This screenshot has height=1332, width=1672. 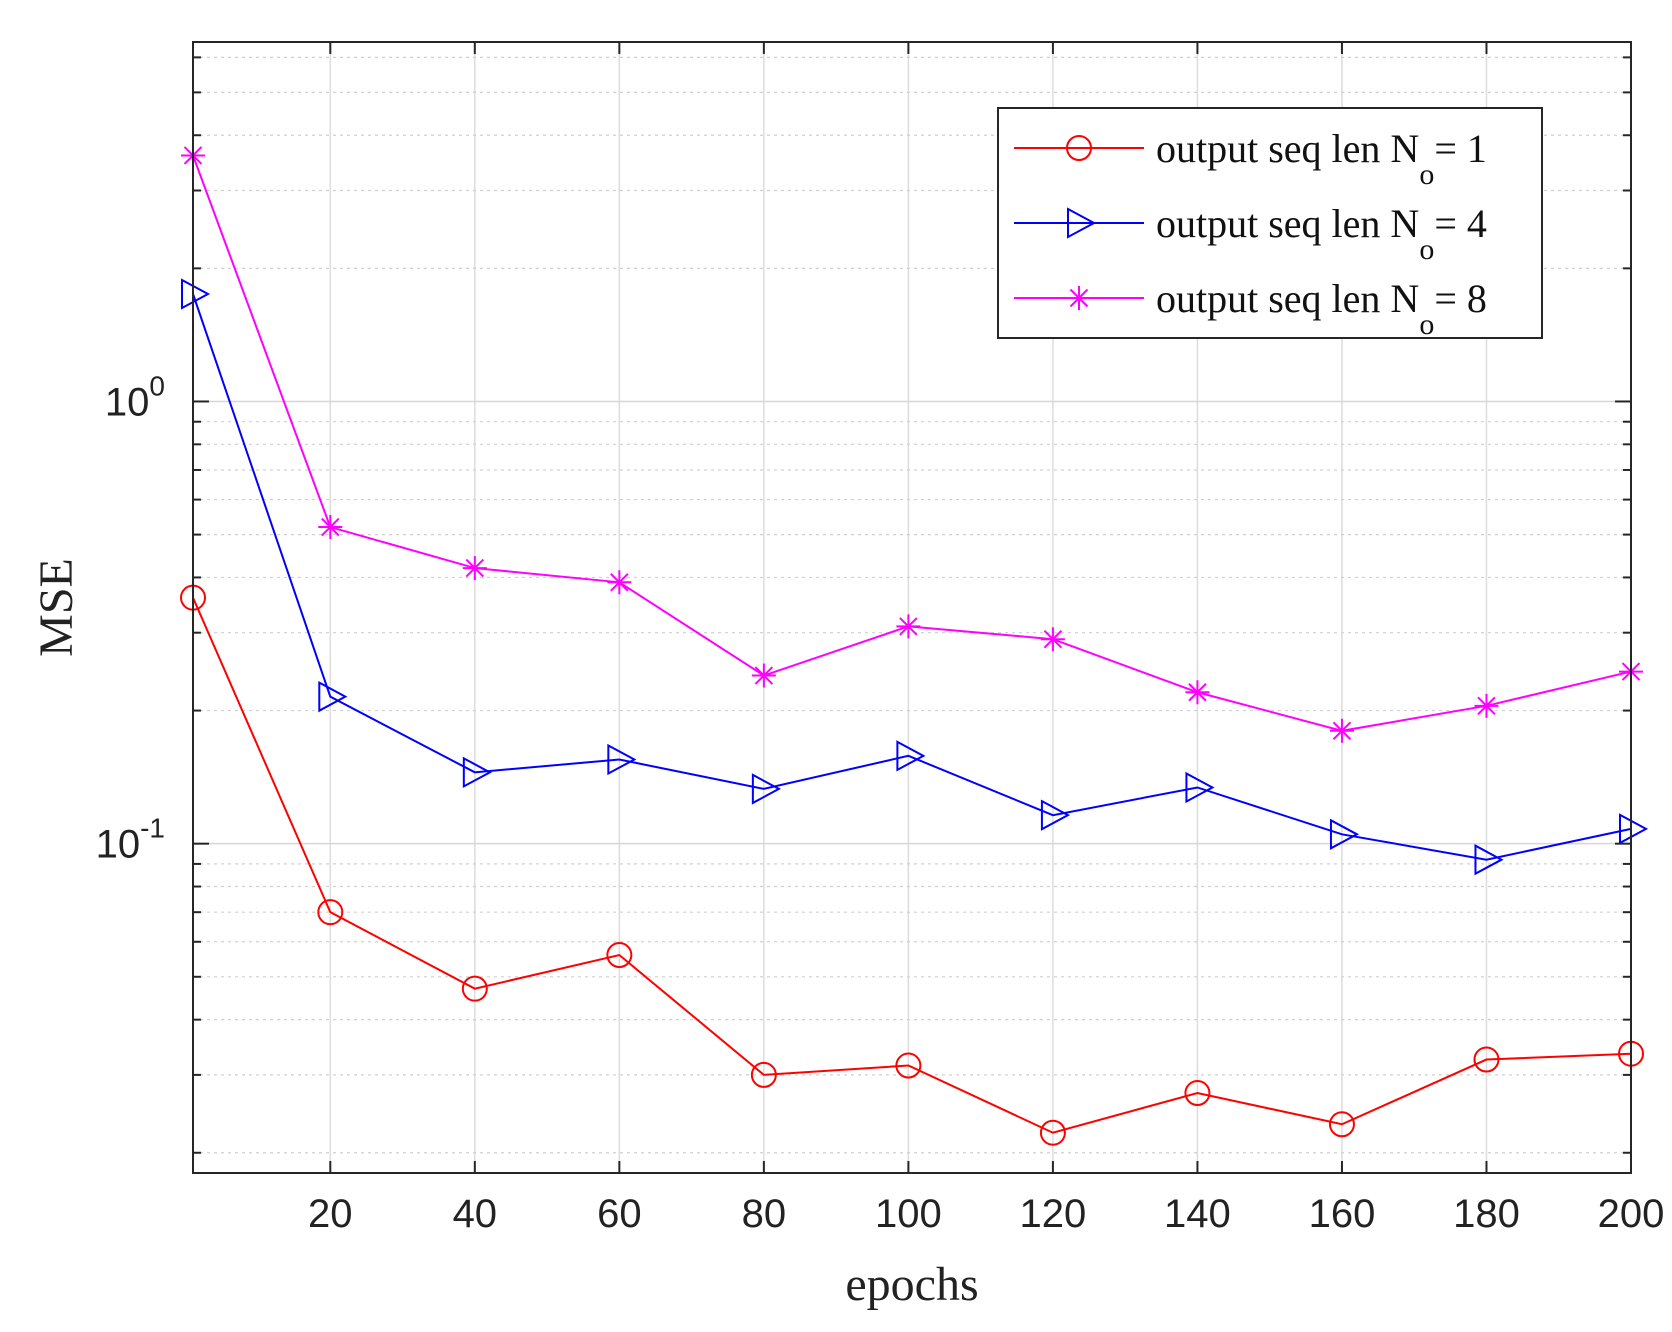 What do you see at coordinates (135, 397) in the screenshot?
I see `y-tick-label: 10⁰` at bounding box center [135, 397].